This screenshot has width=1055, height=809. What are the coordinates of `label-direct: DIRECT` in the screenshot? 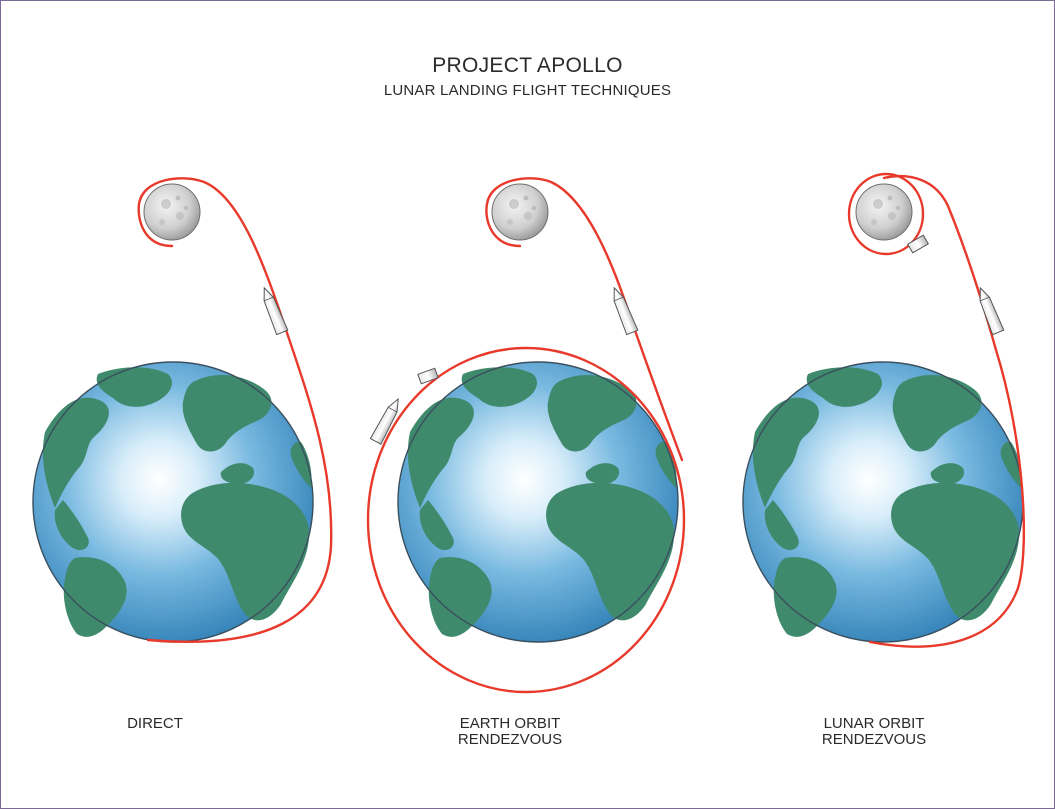 It's located at (155, 724).